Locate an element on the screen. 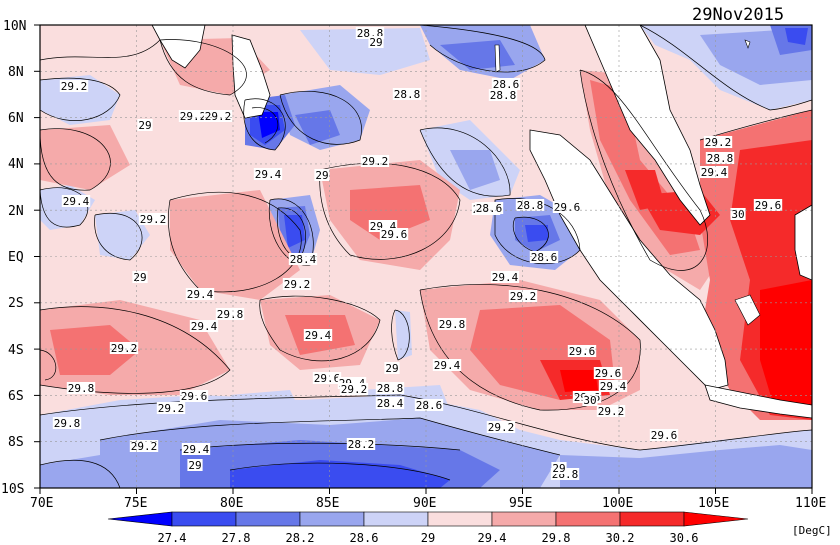 The width and height of the screenshot is (840, 545). colorbar-labels: 27.4 27.8 28.2 28.6 29 29.4 29.8 30.2 30.6 is located at coordinates (428, 538).